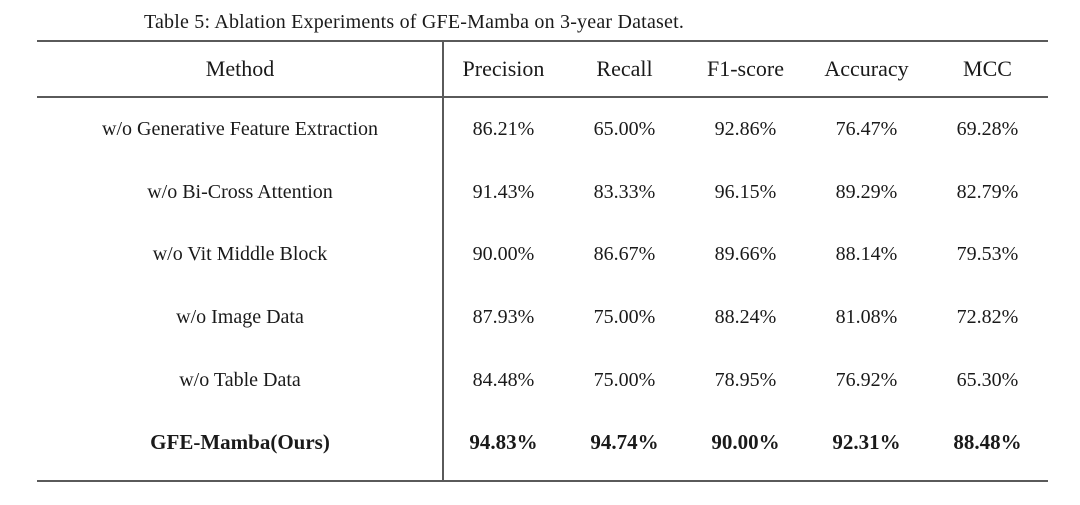 This screenshot has width=1080, height=505. Describe the element at coordinates (503, 128) in the screenshot. I see `value-cell: 86.21%` at that location.